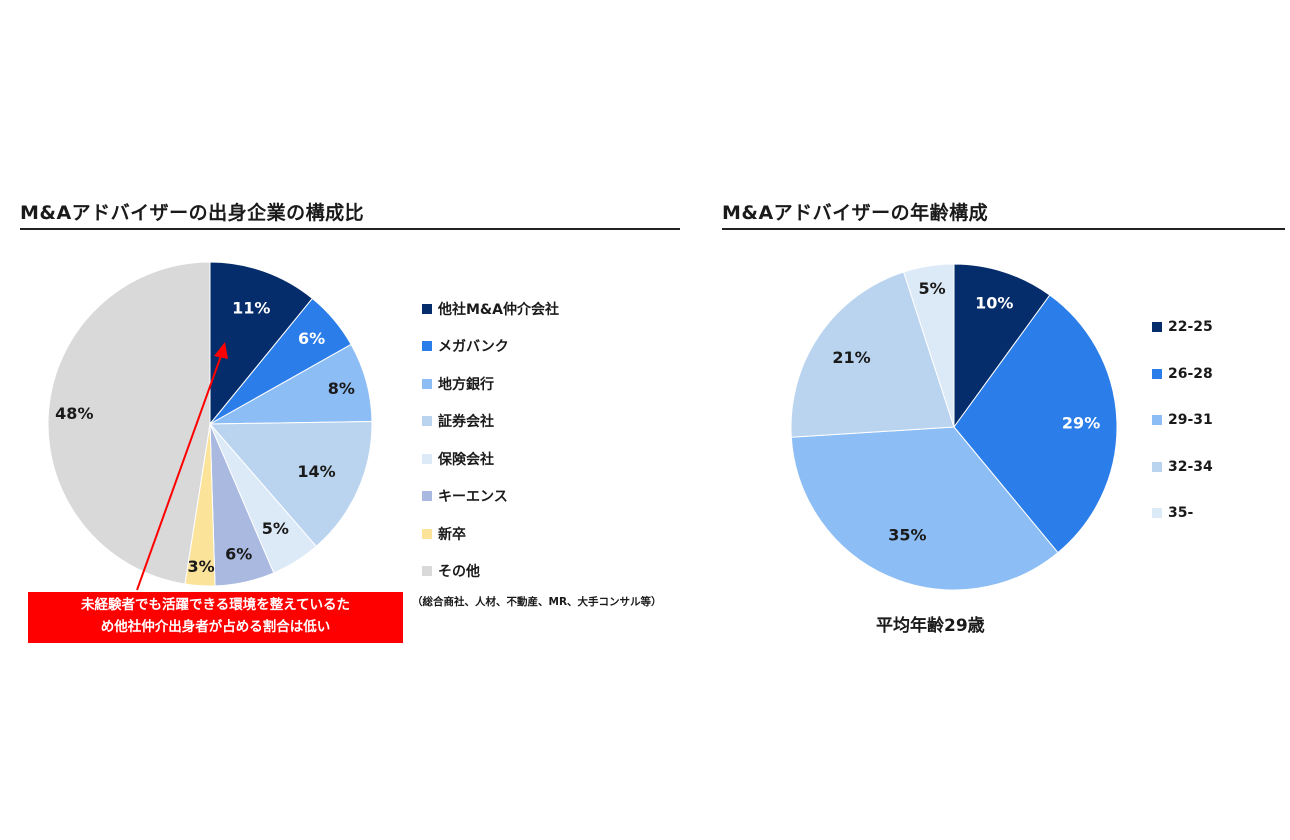 The height and width of the screenshot is (840, 1290). What do you see at coordinates (490, 572) in the screenshot?
I see `origin-legend-item-7: その他` at bounding box center [490, 572].